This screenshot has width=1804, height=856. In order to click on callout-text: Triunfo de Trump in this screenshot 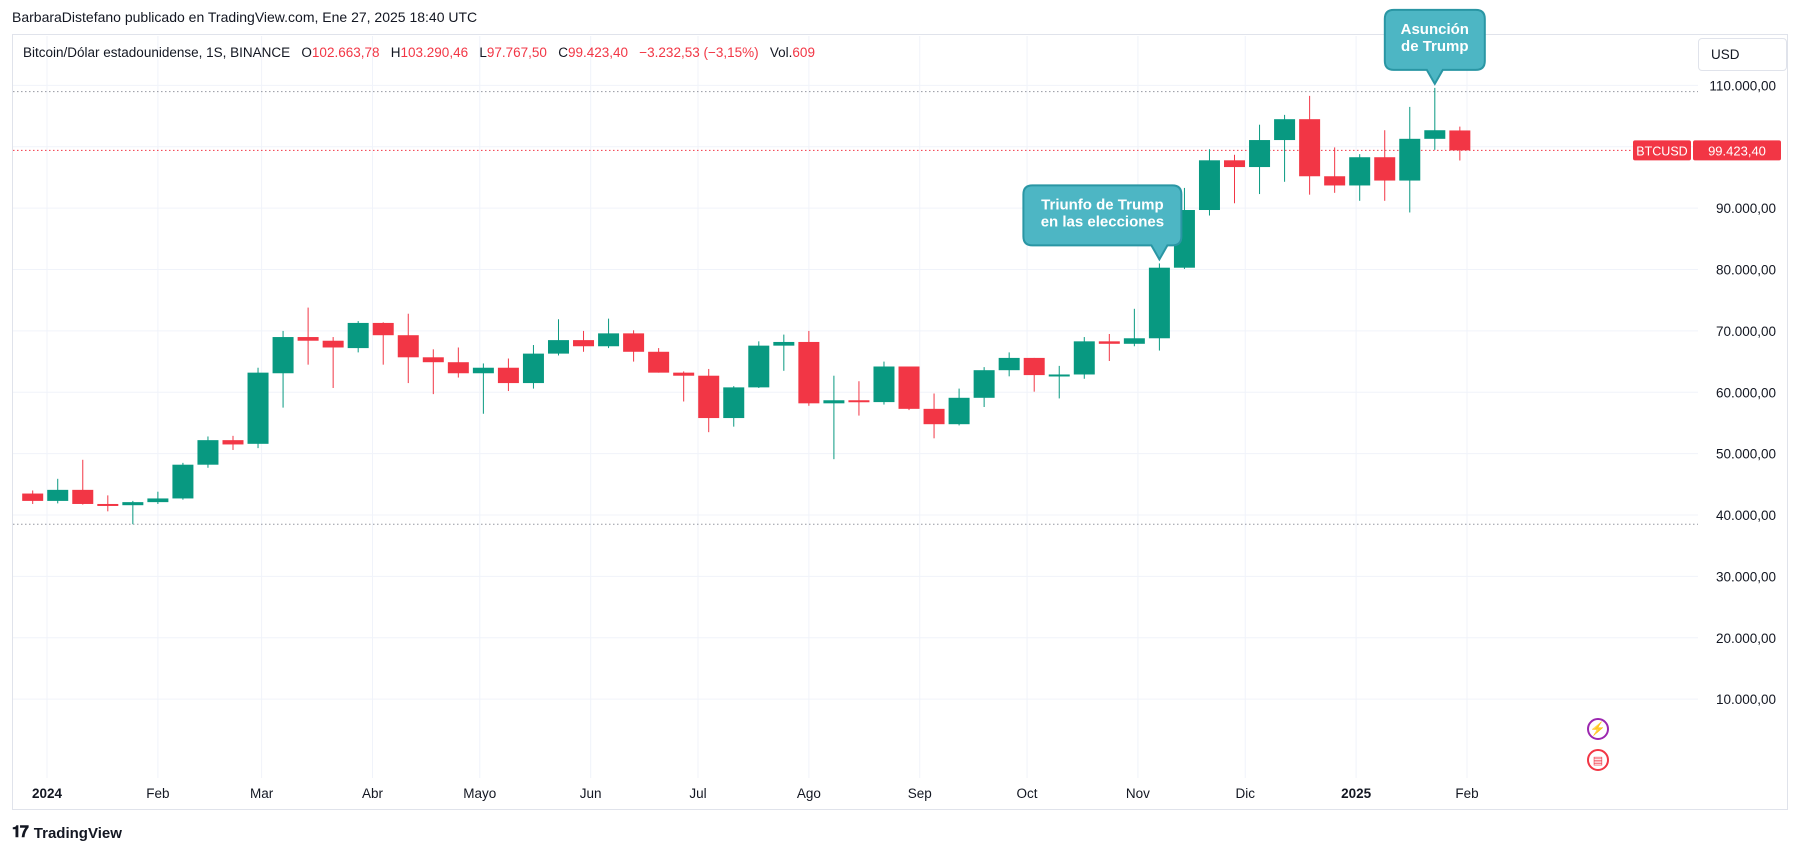, I will do `click(1102, 204)`.